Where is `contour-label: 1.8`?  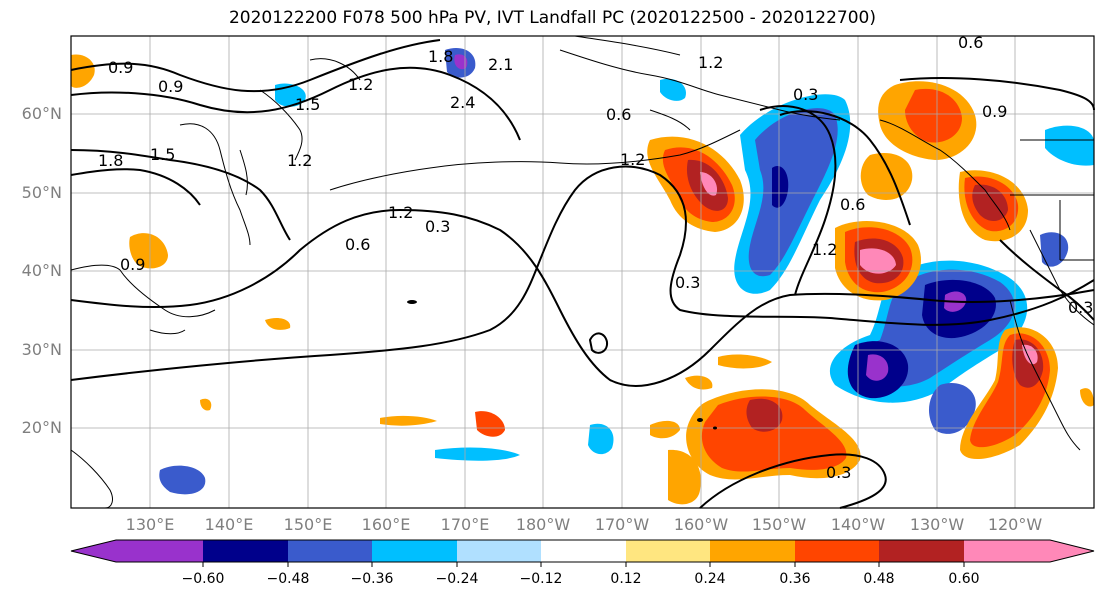
contour-label: 1.8 is located at coordinates (440, 56).